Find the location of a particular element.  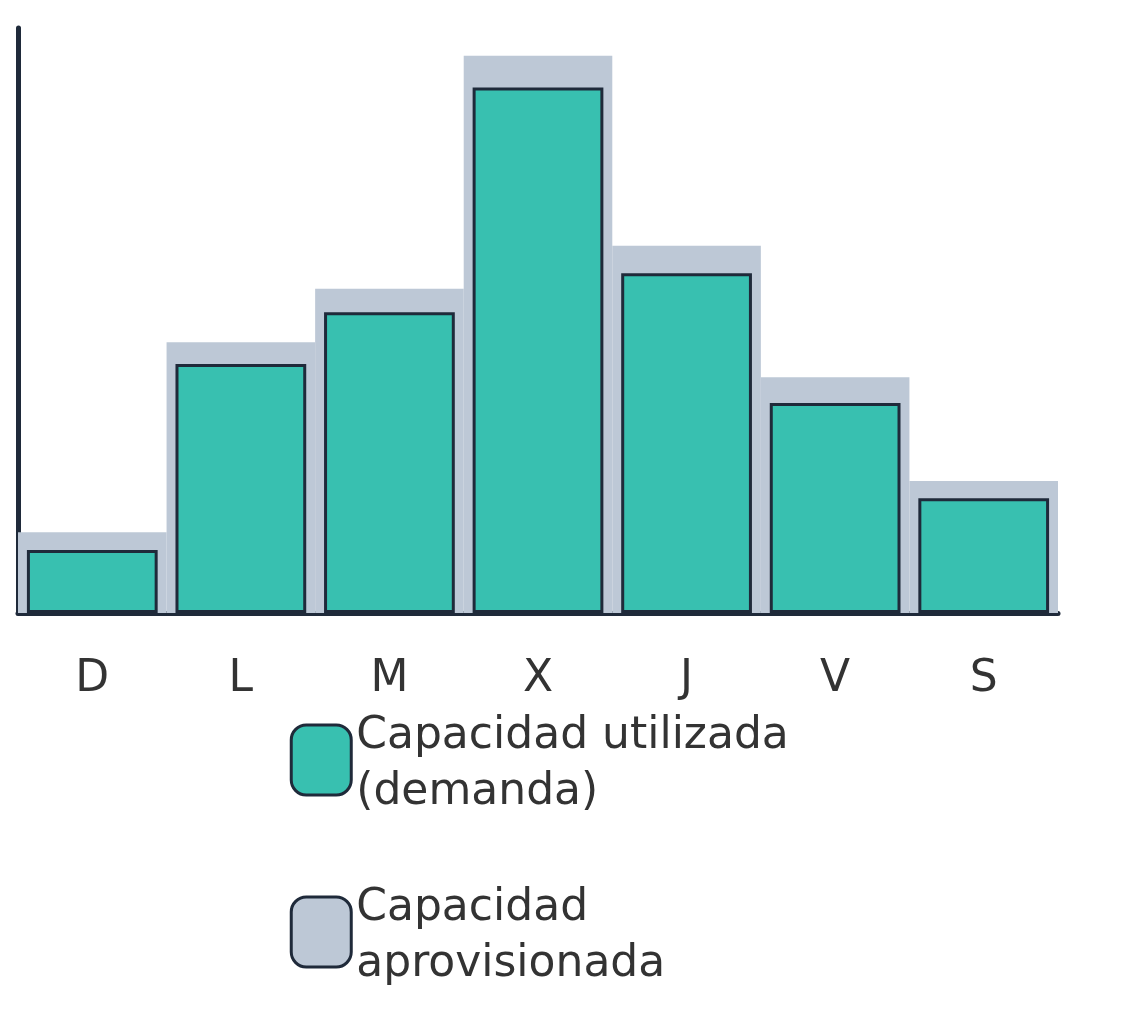

x-tick-label: M is located at coordinates (389, 675).